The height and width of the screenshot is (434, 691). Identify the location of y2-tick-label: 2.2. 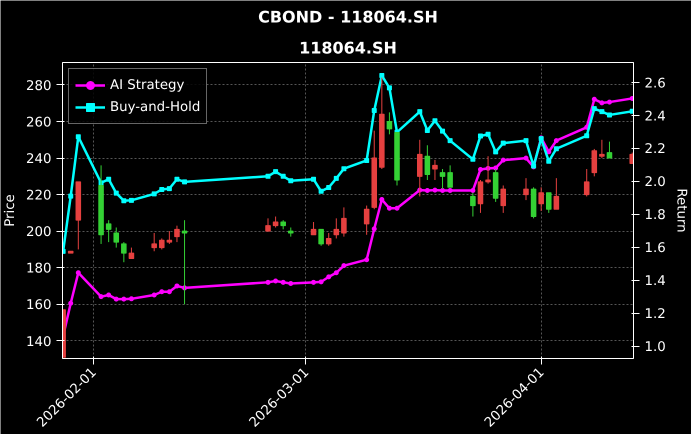
(655, 150).